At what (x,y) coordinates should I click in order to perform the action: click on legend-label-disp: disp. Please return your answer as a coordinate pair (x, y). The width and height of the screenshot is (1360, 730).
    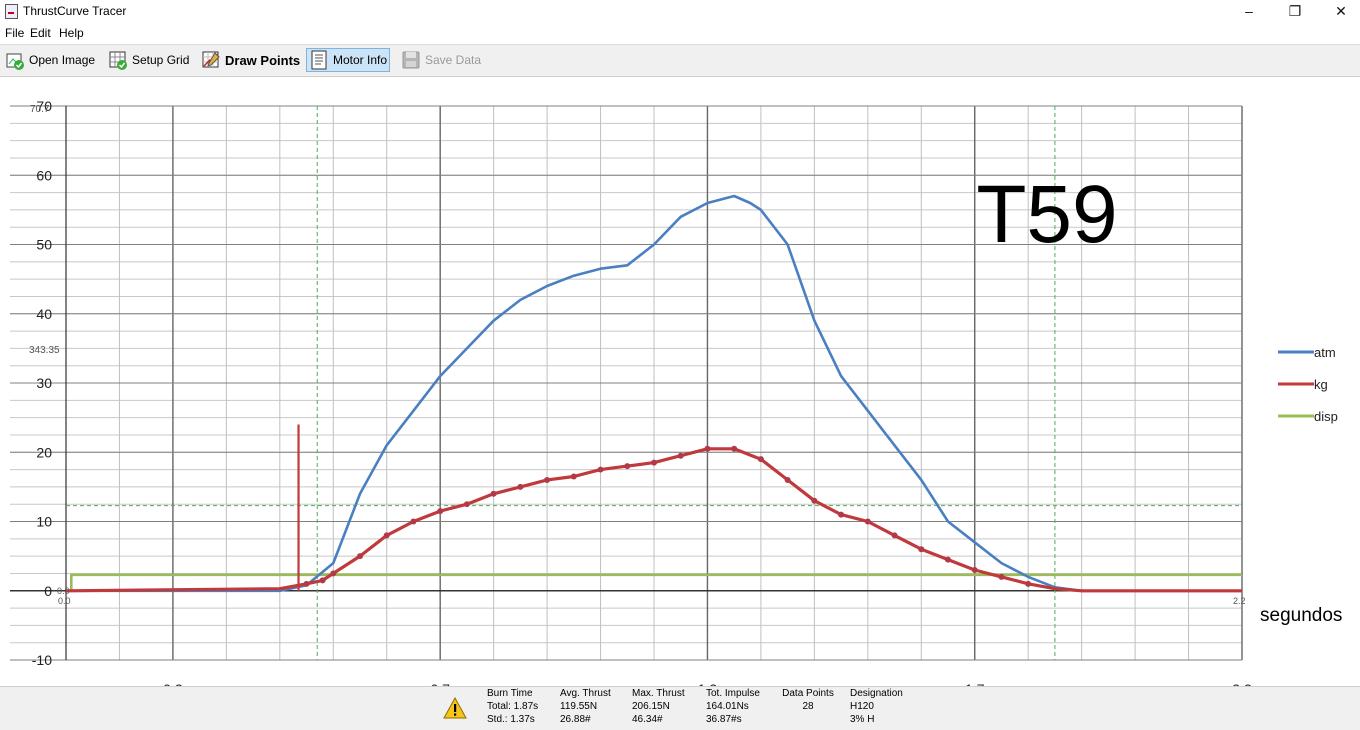
    Looking at the image, I should click on (1326, 416).